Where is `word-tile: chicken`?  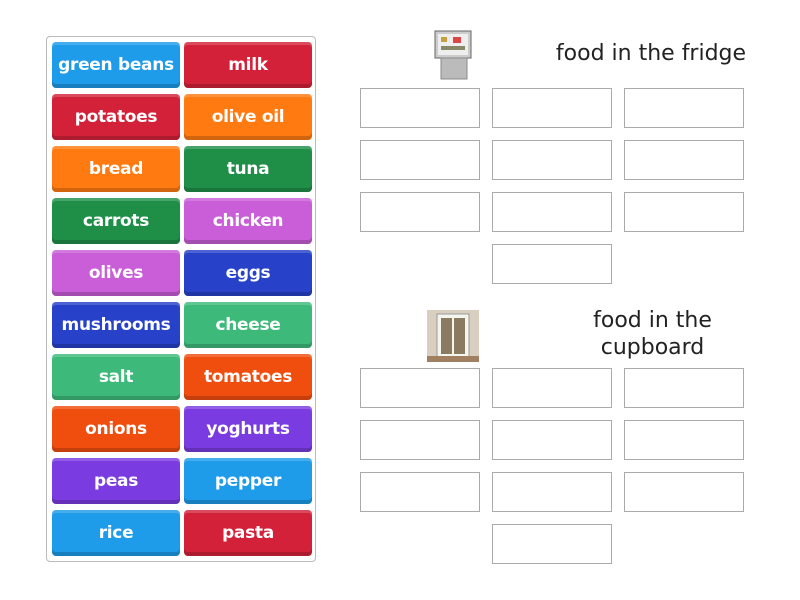 word-tile: chicken is located at coordinates (248, 221).